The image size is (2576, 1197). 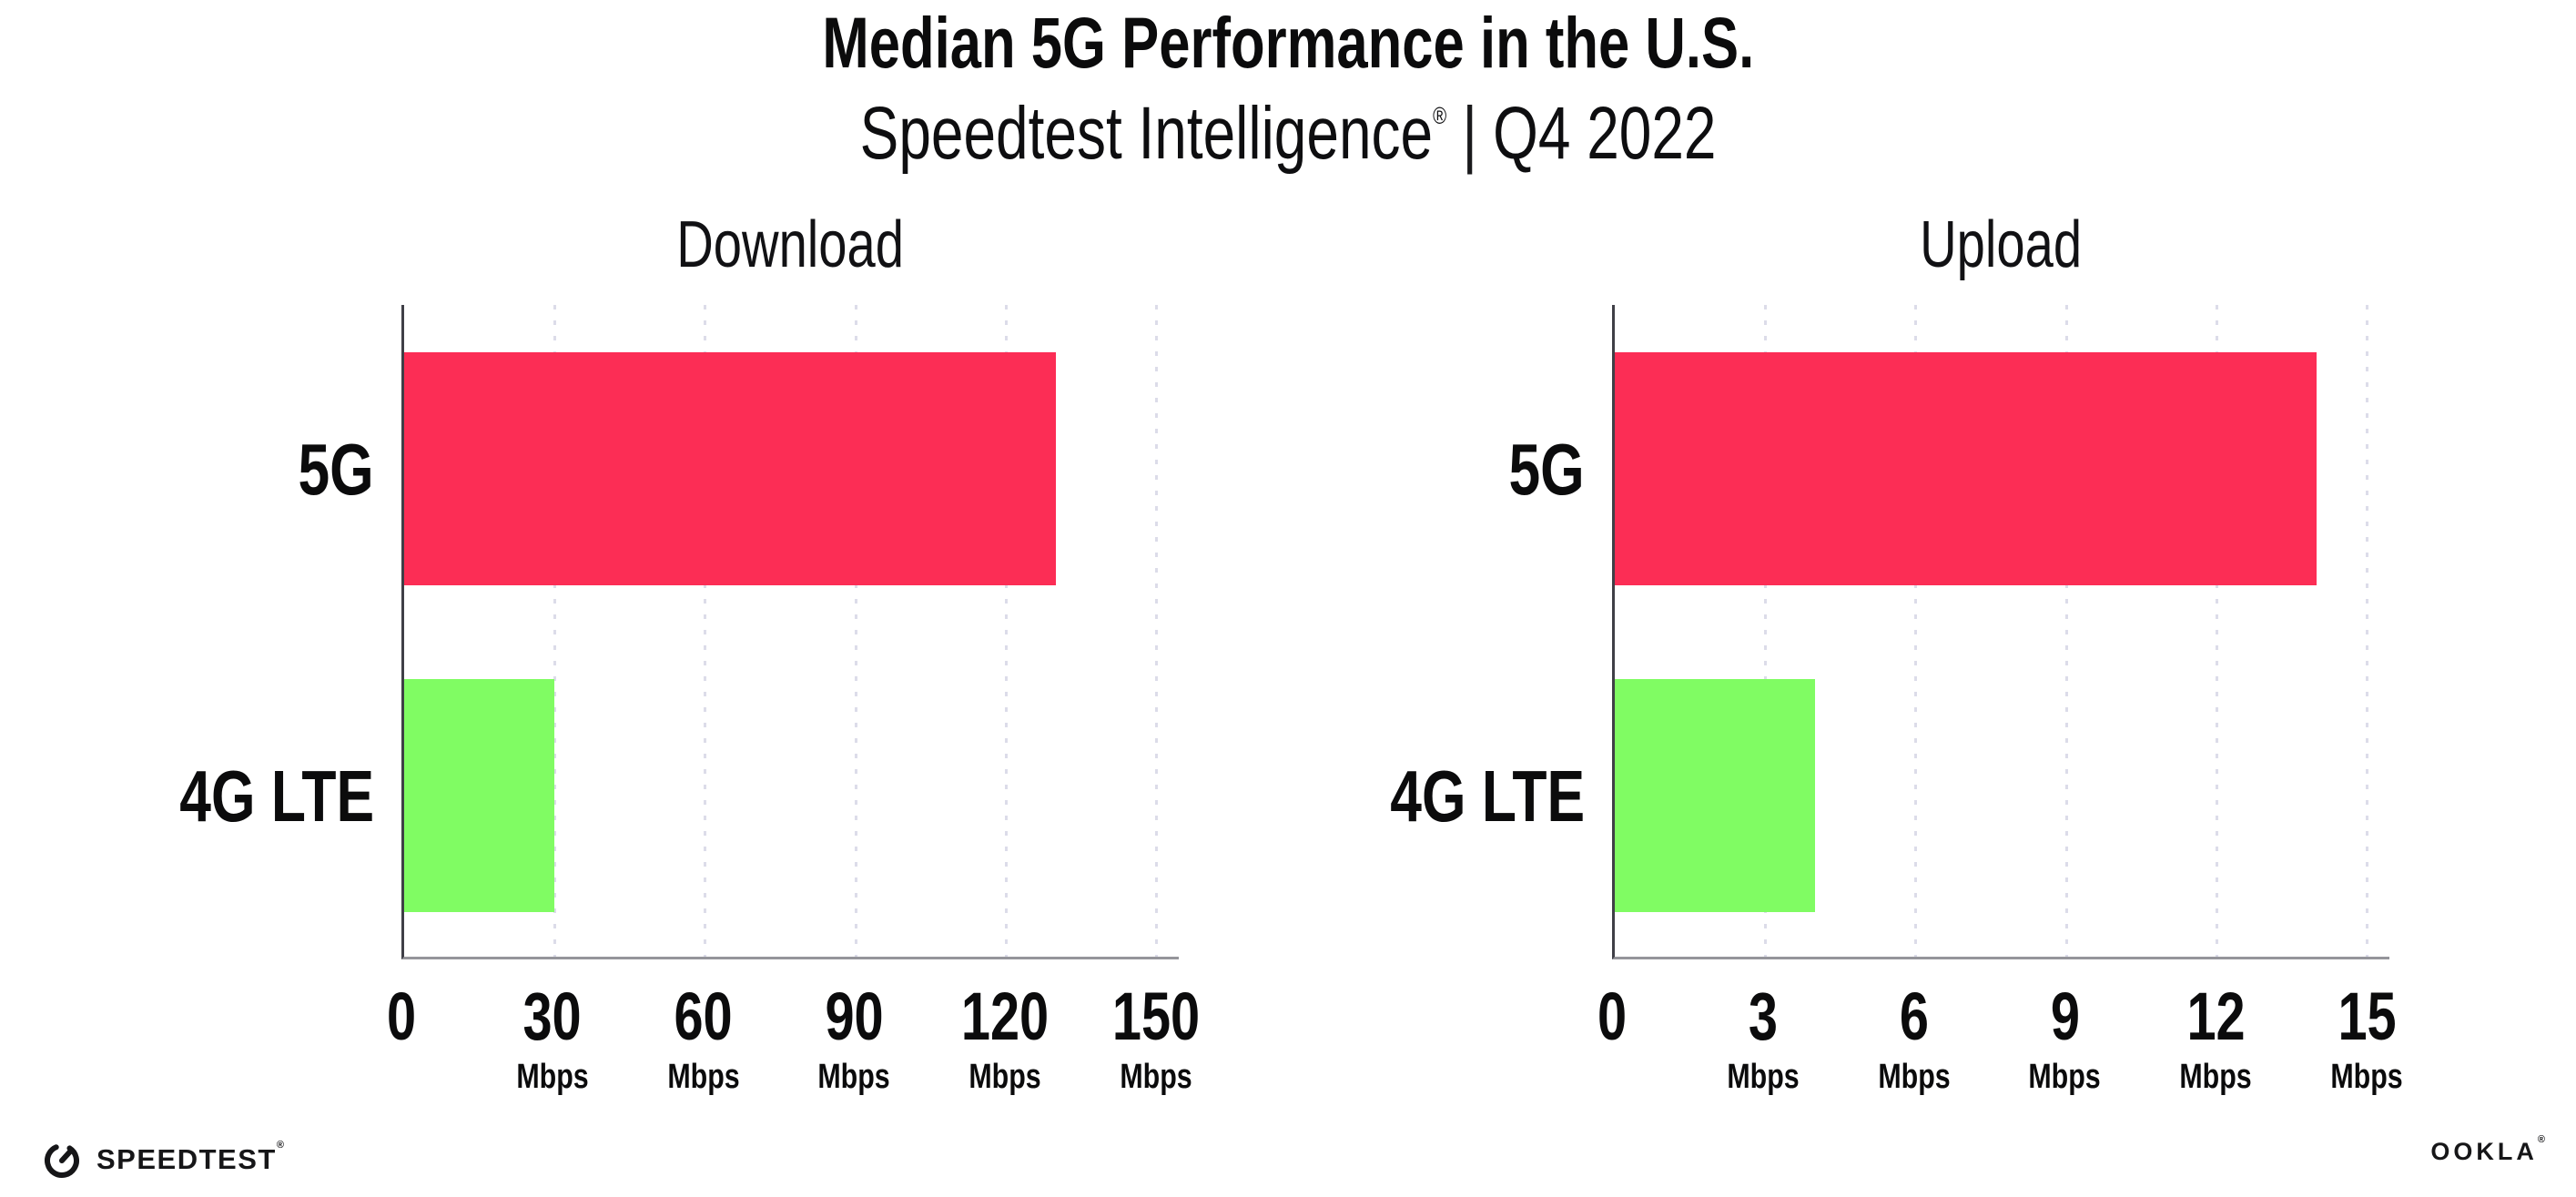 I want to click on page-subtitle: Speedtest Intelligence® | Q4 2022, so click(x=1288, y=134).